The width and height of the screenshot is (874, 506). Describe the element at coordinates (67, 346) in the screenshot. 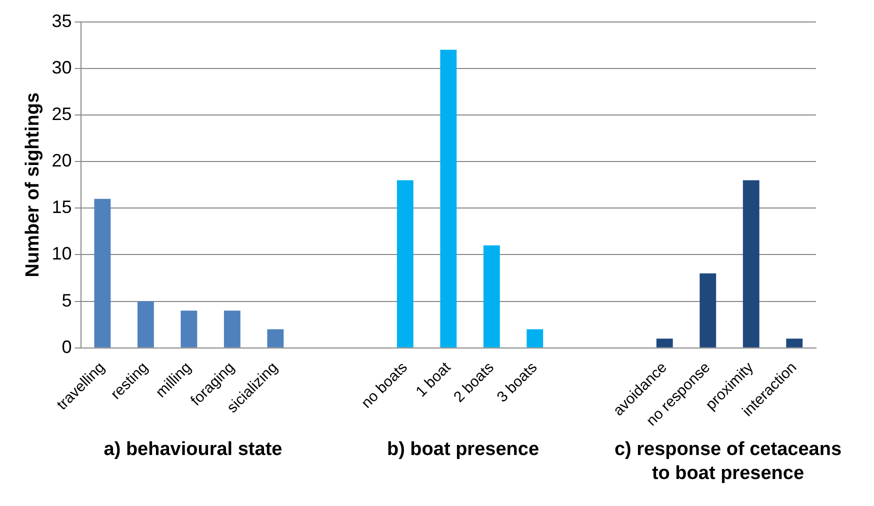

I see `y-tick-label: 0` at that location.